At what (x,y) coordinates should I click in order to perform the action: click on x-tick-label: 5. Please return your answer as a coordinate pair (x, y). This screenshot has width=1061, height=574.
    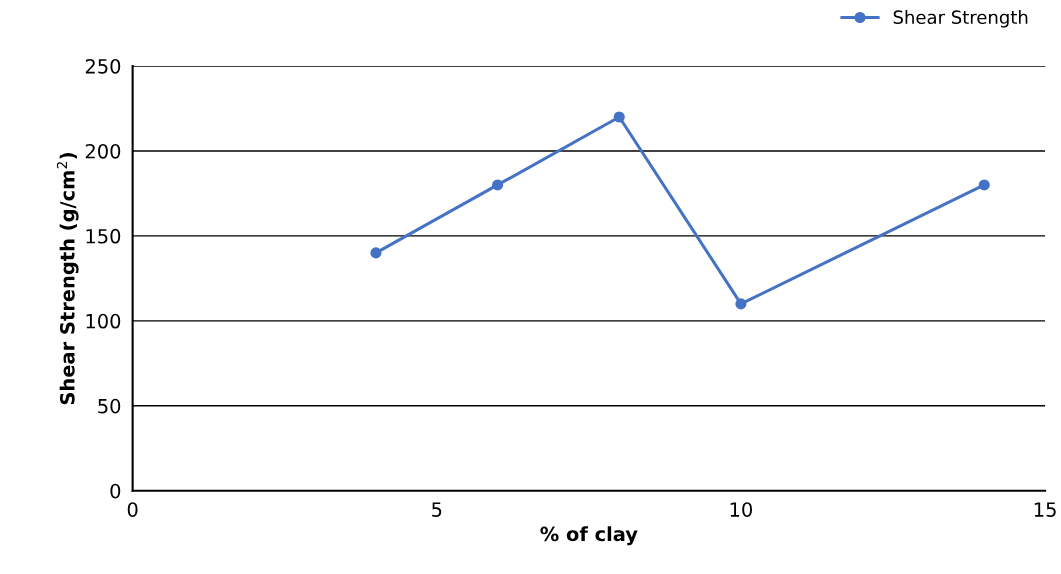
    Looking at the image, I should click on (437, 509).